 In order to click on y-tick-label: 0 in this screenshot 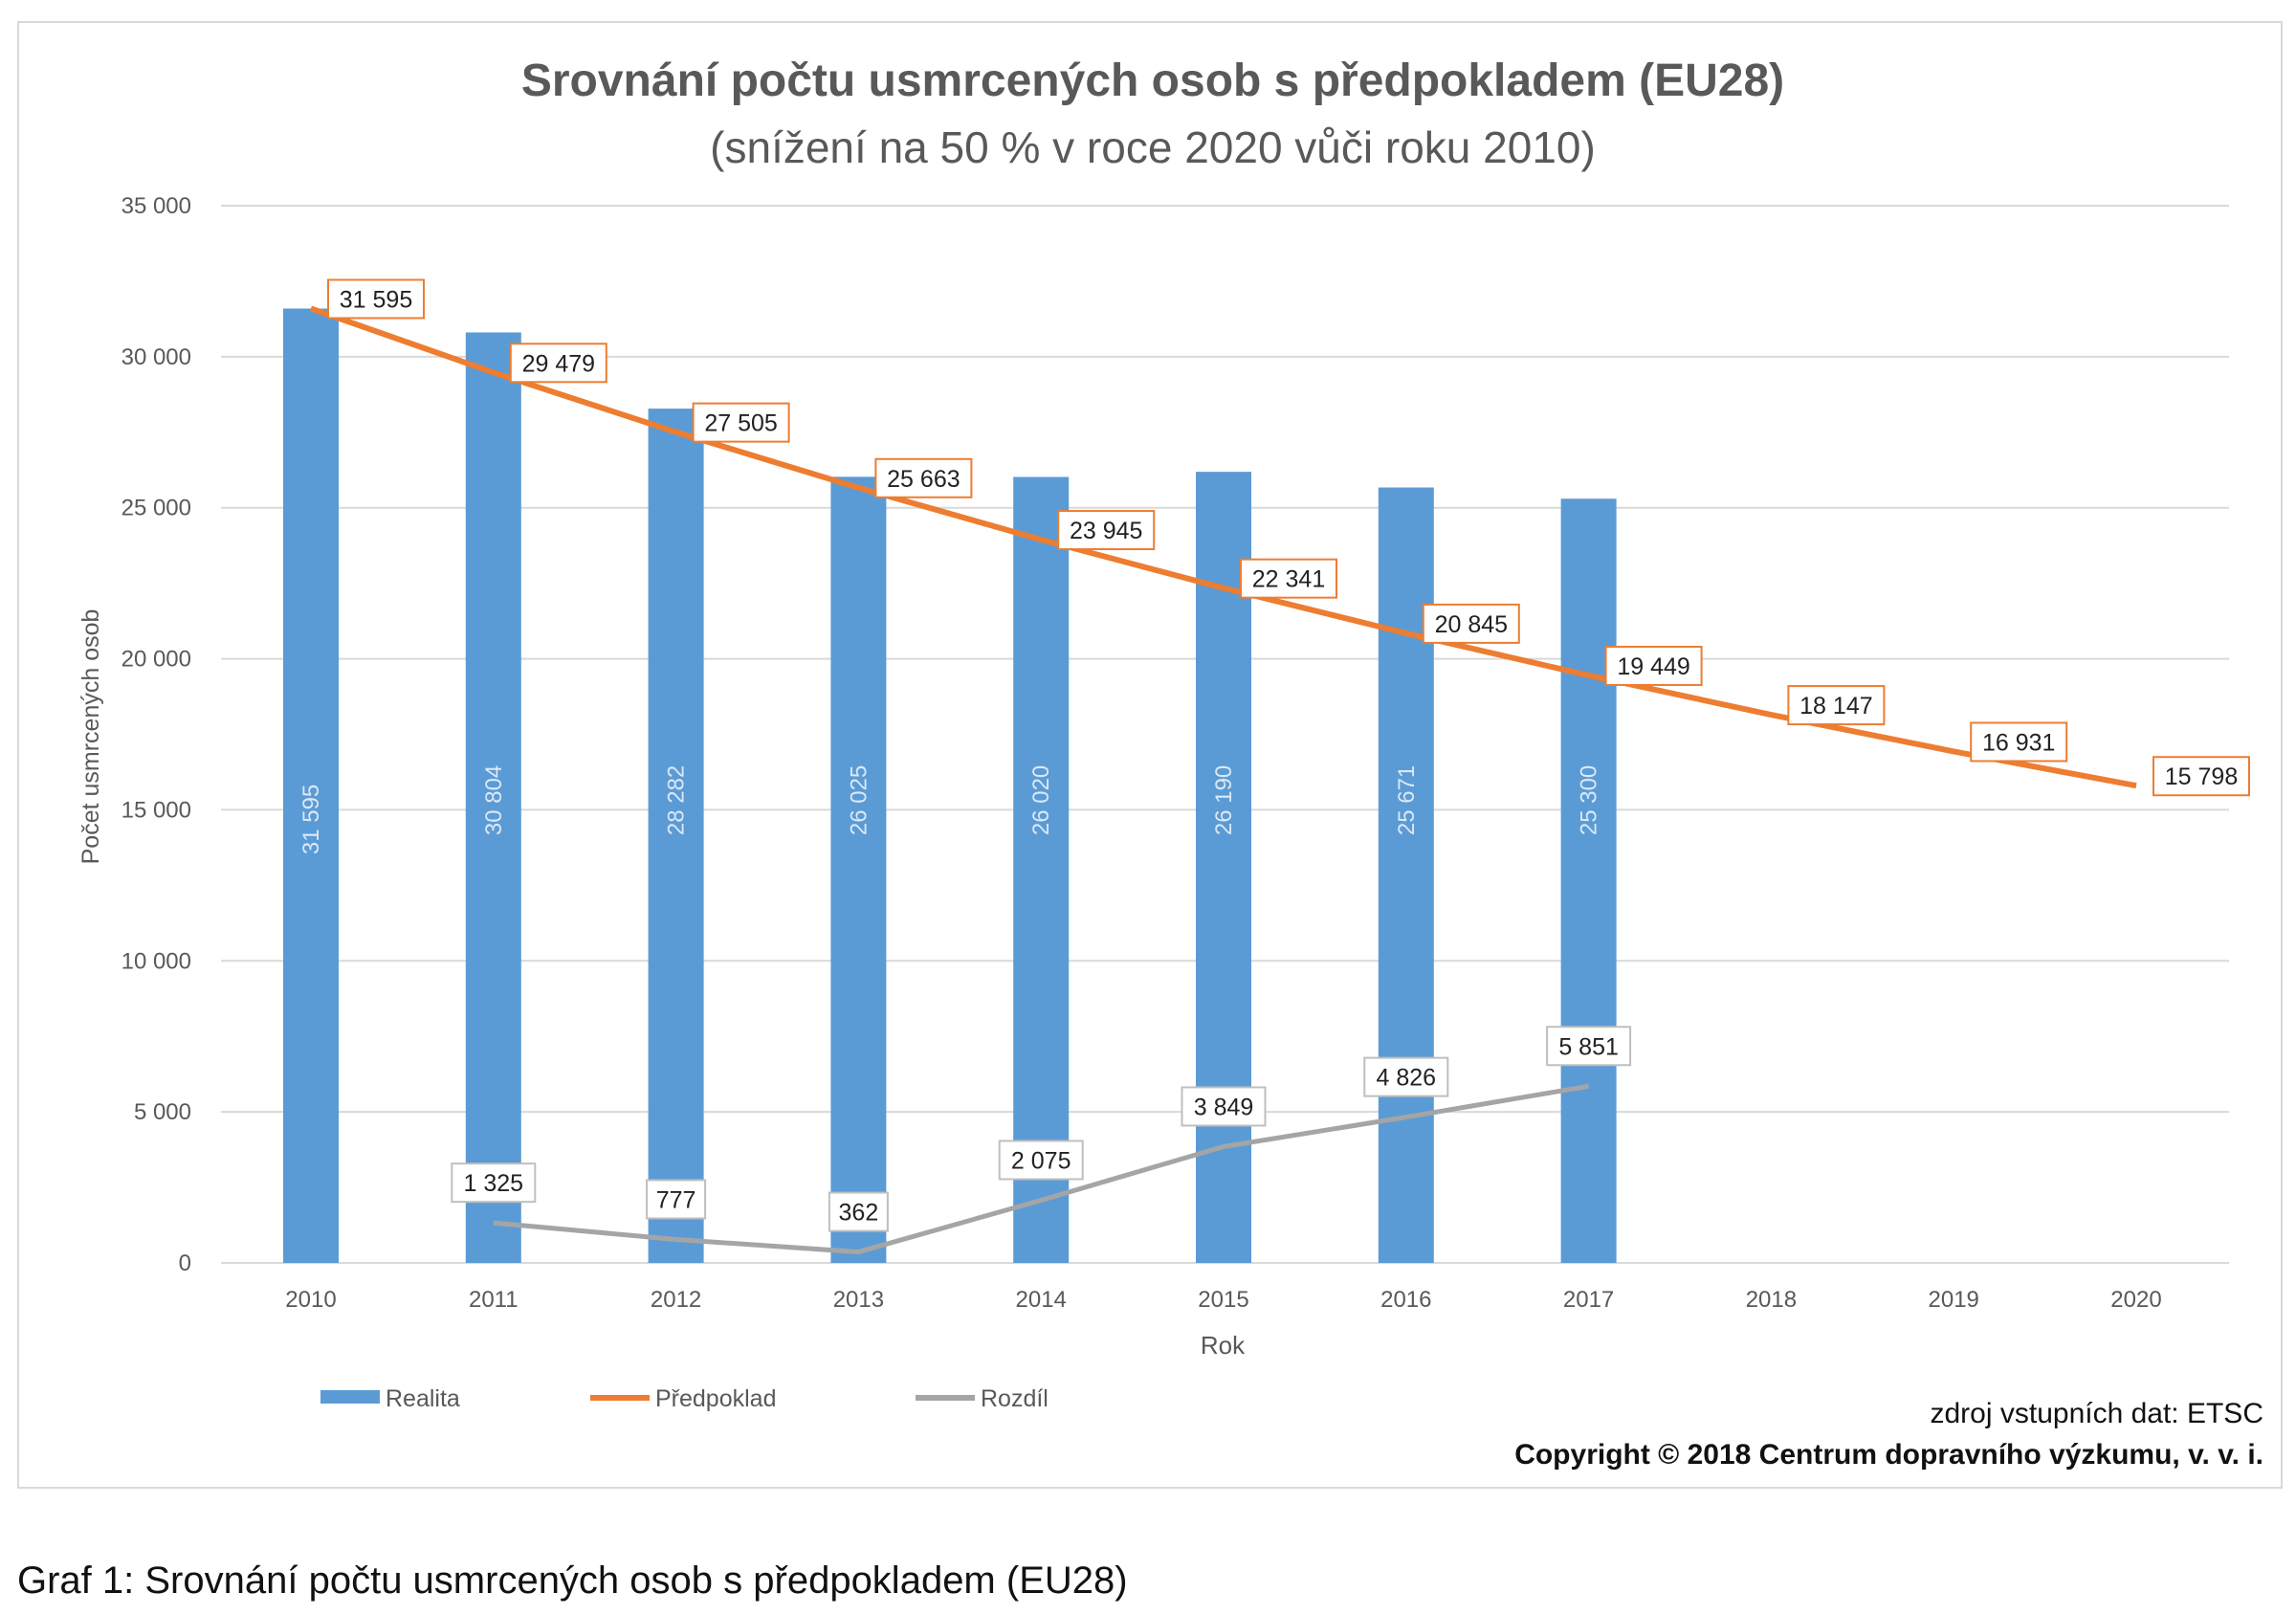, I will do `click(185, 1263)`.